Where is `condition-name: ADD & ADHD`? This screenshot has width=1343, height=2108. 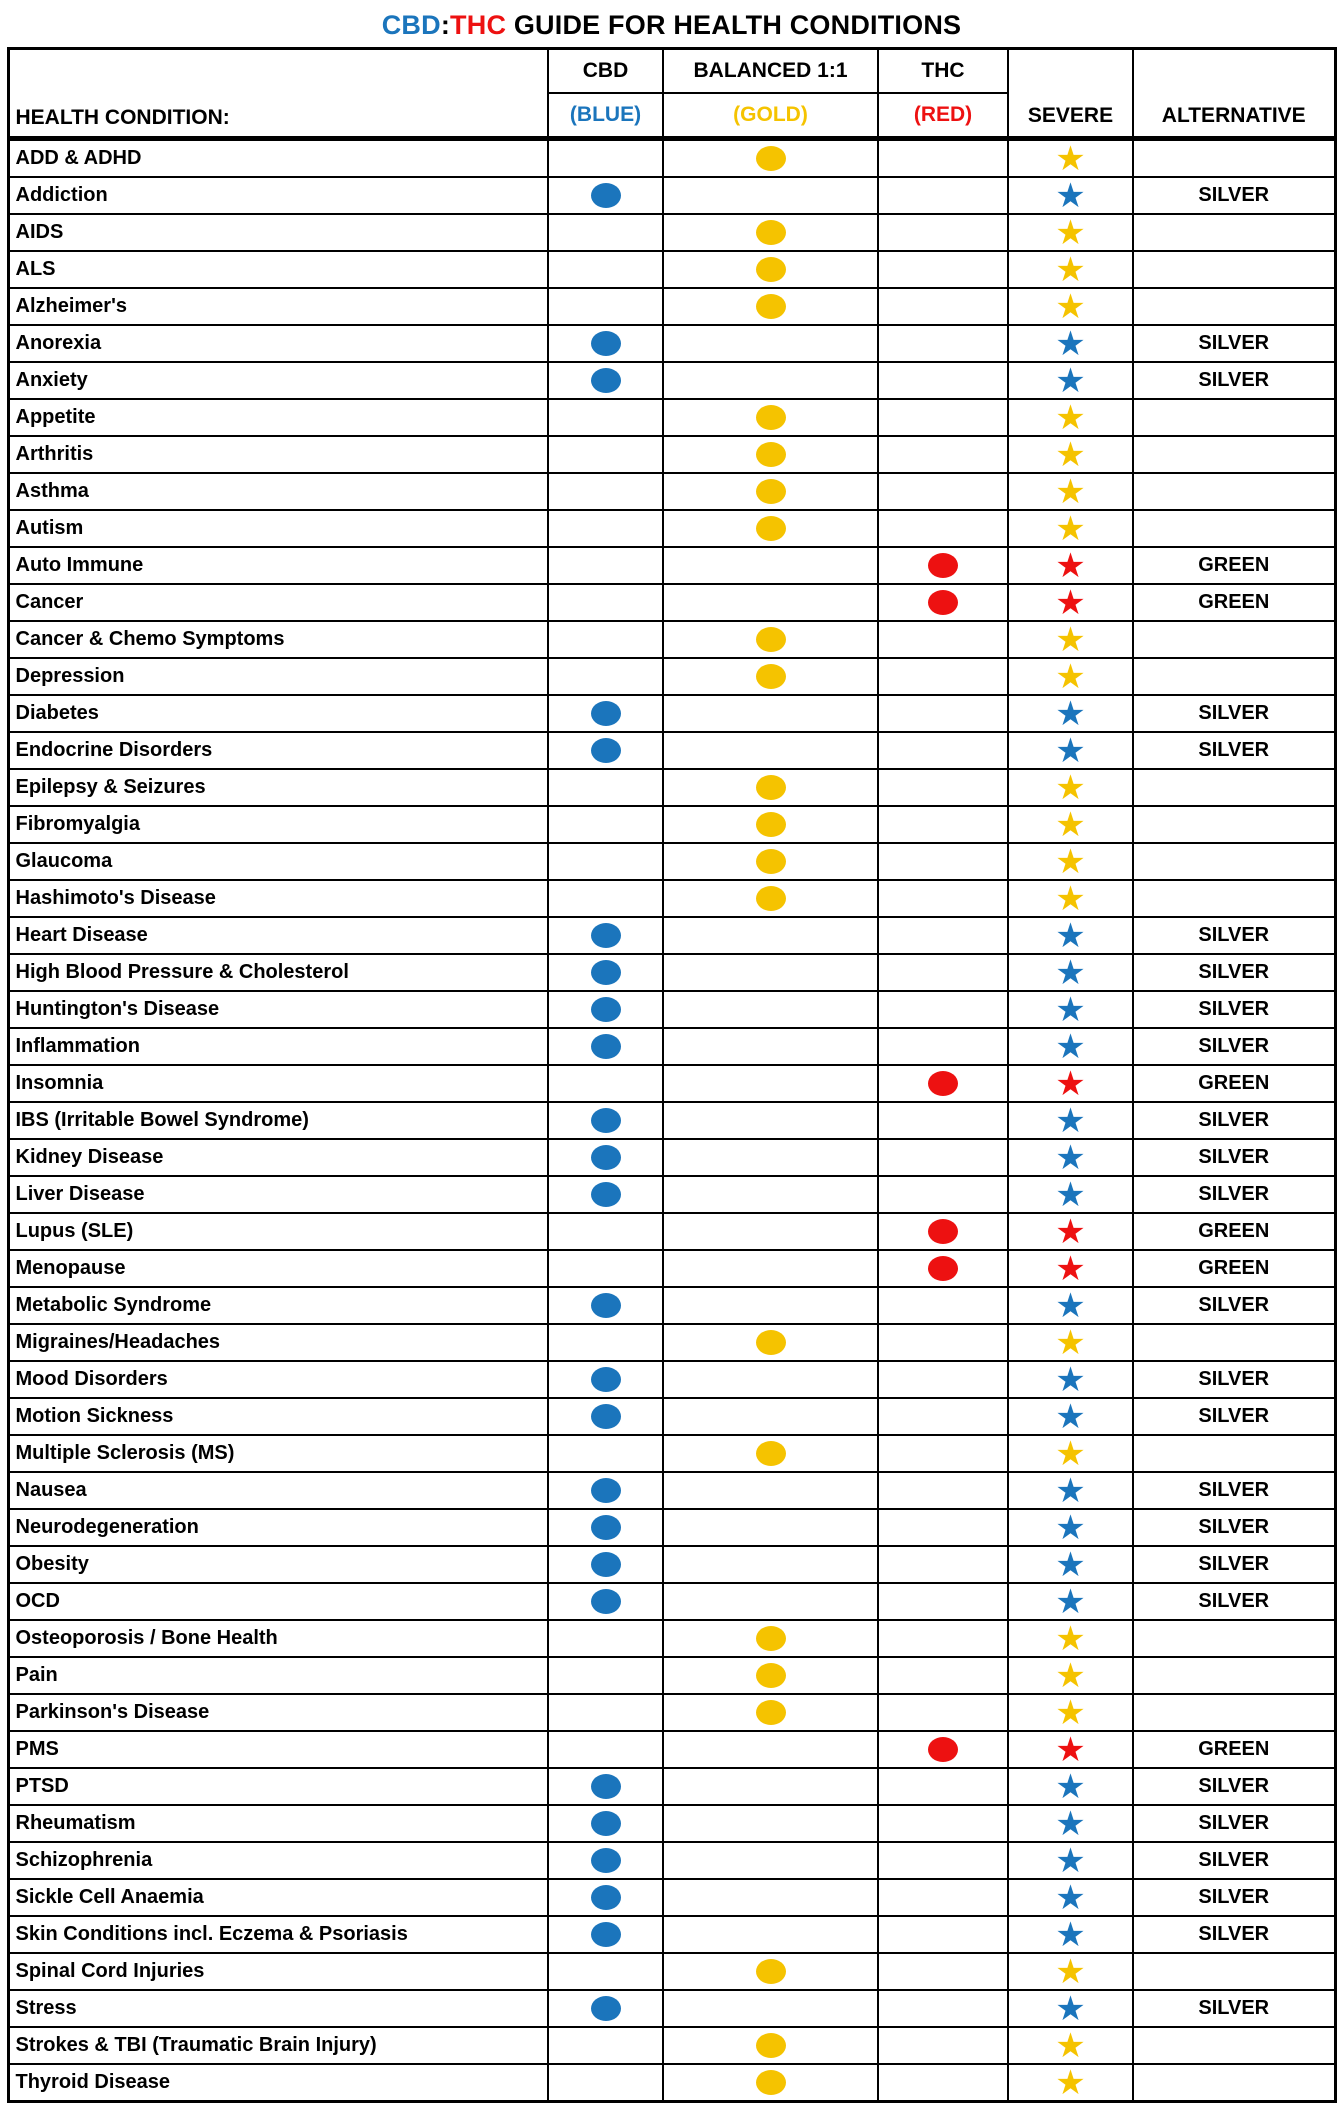 condition-name: ADD & ADHD is located at coordinates (278, 157).